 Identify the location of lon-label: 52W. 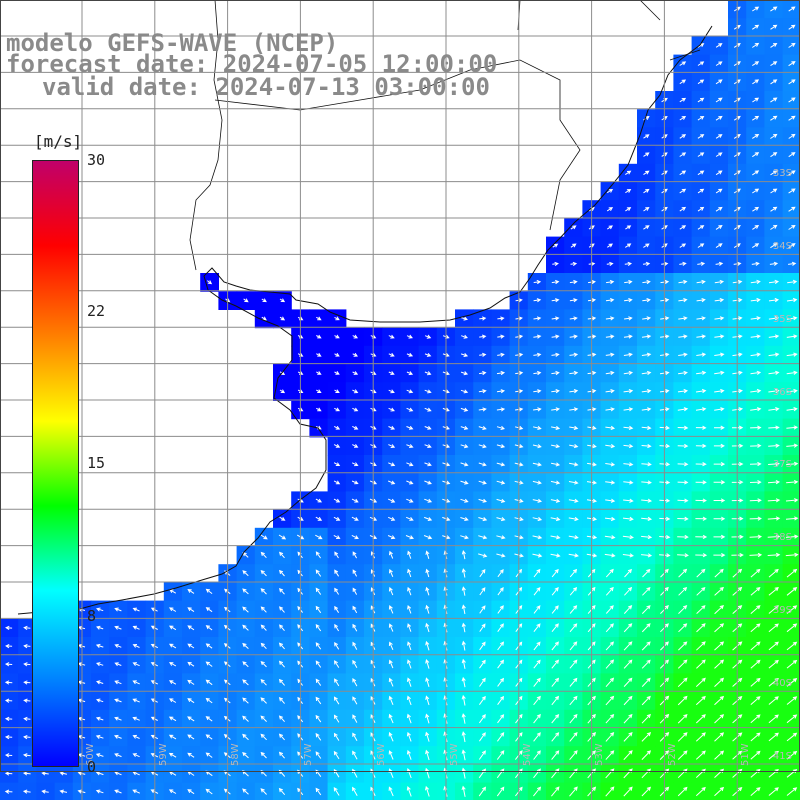
(672, 754).